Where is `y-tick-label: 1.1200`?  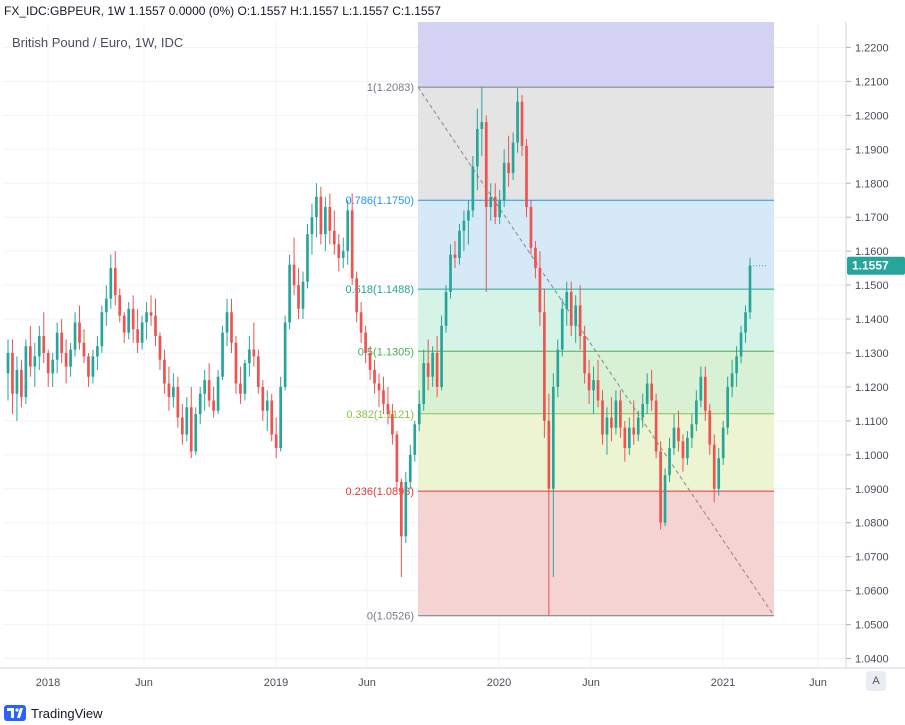
y-tick-label: 1.1200 is located at coordinates (872, 388).